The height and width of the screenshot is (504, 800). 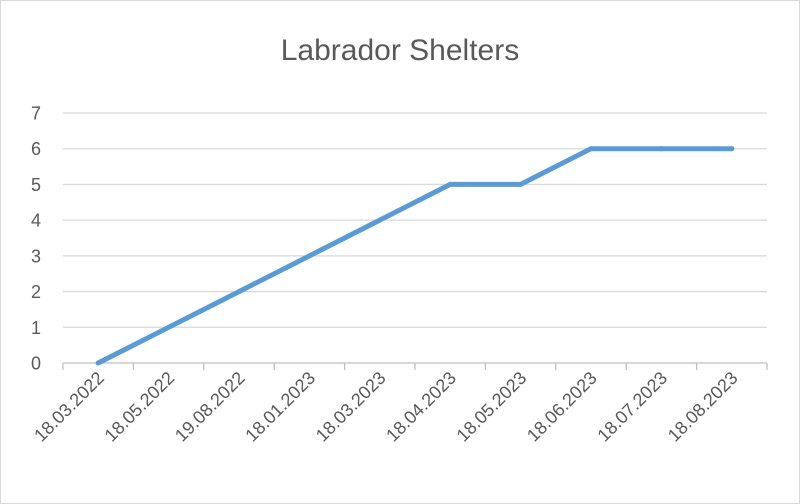 I want to click on y-tick-label: 4, so click(x=36, y=221).